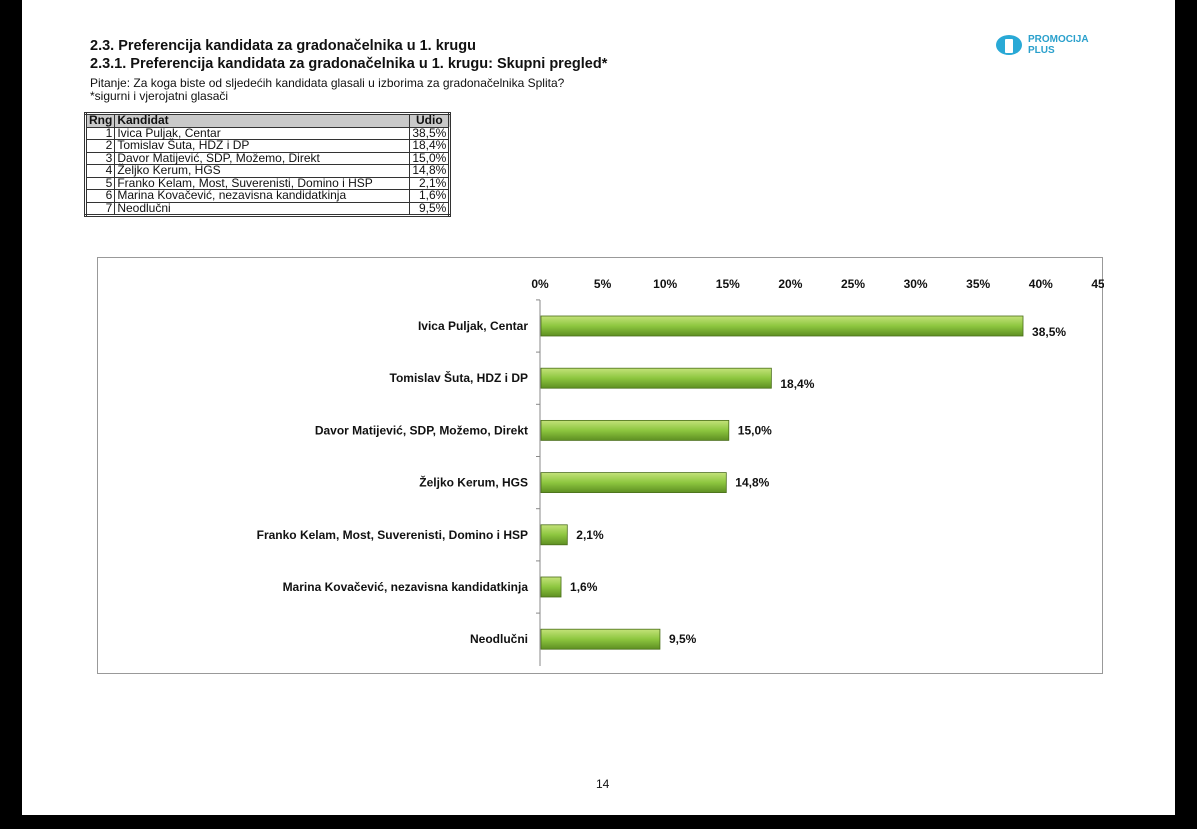 Image resolution: width=1197 pixels, height=829 pixels. Describe the element at coordinates (262, 208) in the screenshot. I see `candidate-cell: Neodlučni` at that location.